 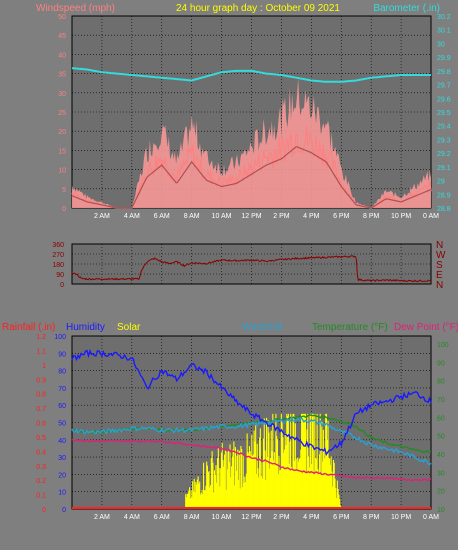 I want to click on dew-point-series-line, so click(x=251, y=460).